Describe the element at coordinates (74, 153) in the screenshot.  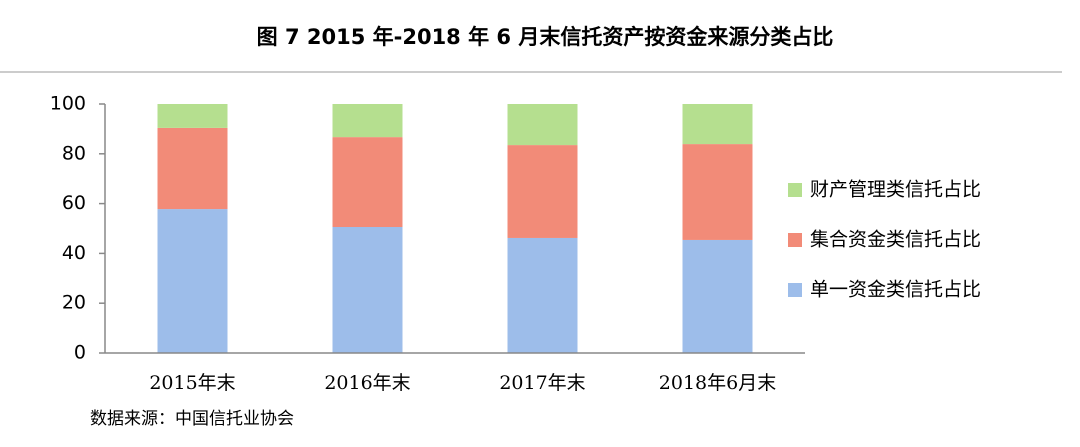
I see `y-tick-label: 80` at that location.